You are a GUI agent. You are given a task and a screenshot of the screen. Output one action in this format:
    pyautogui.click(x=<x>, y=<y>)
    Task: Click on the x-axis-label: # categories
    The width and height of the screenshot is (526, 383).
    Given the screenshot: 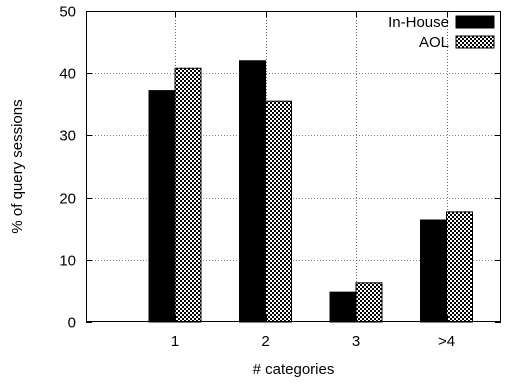 What is the action you would take?
    pyautogui.click(x=294, y=369)
    